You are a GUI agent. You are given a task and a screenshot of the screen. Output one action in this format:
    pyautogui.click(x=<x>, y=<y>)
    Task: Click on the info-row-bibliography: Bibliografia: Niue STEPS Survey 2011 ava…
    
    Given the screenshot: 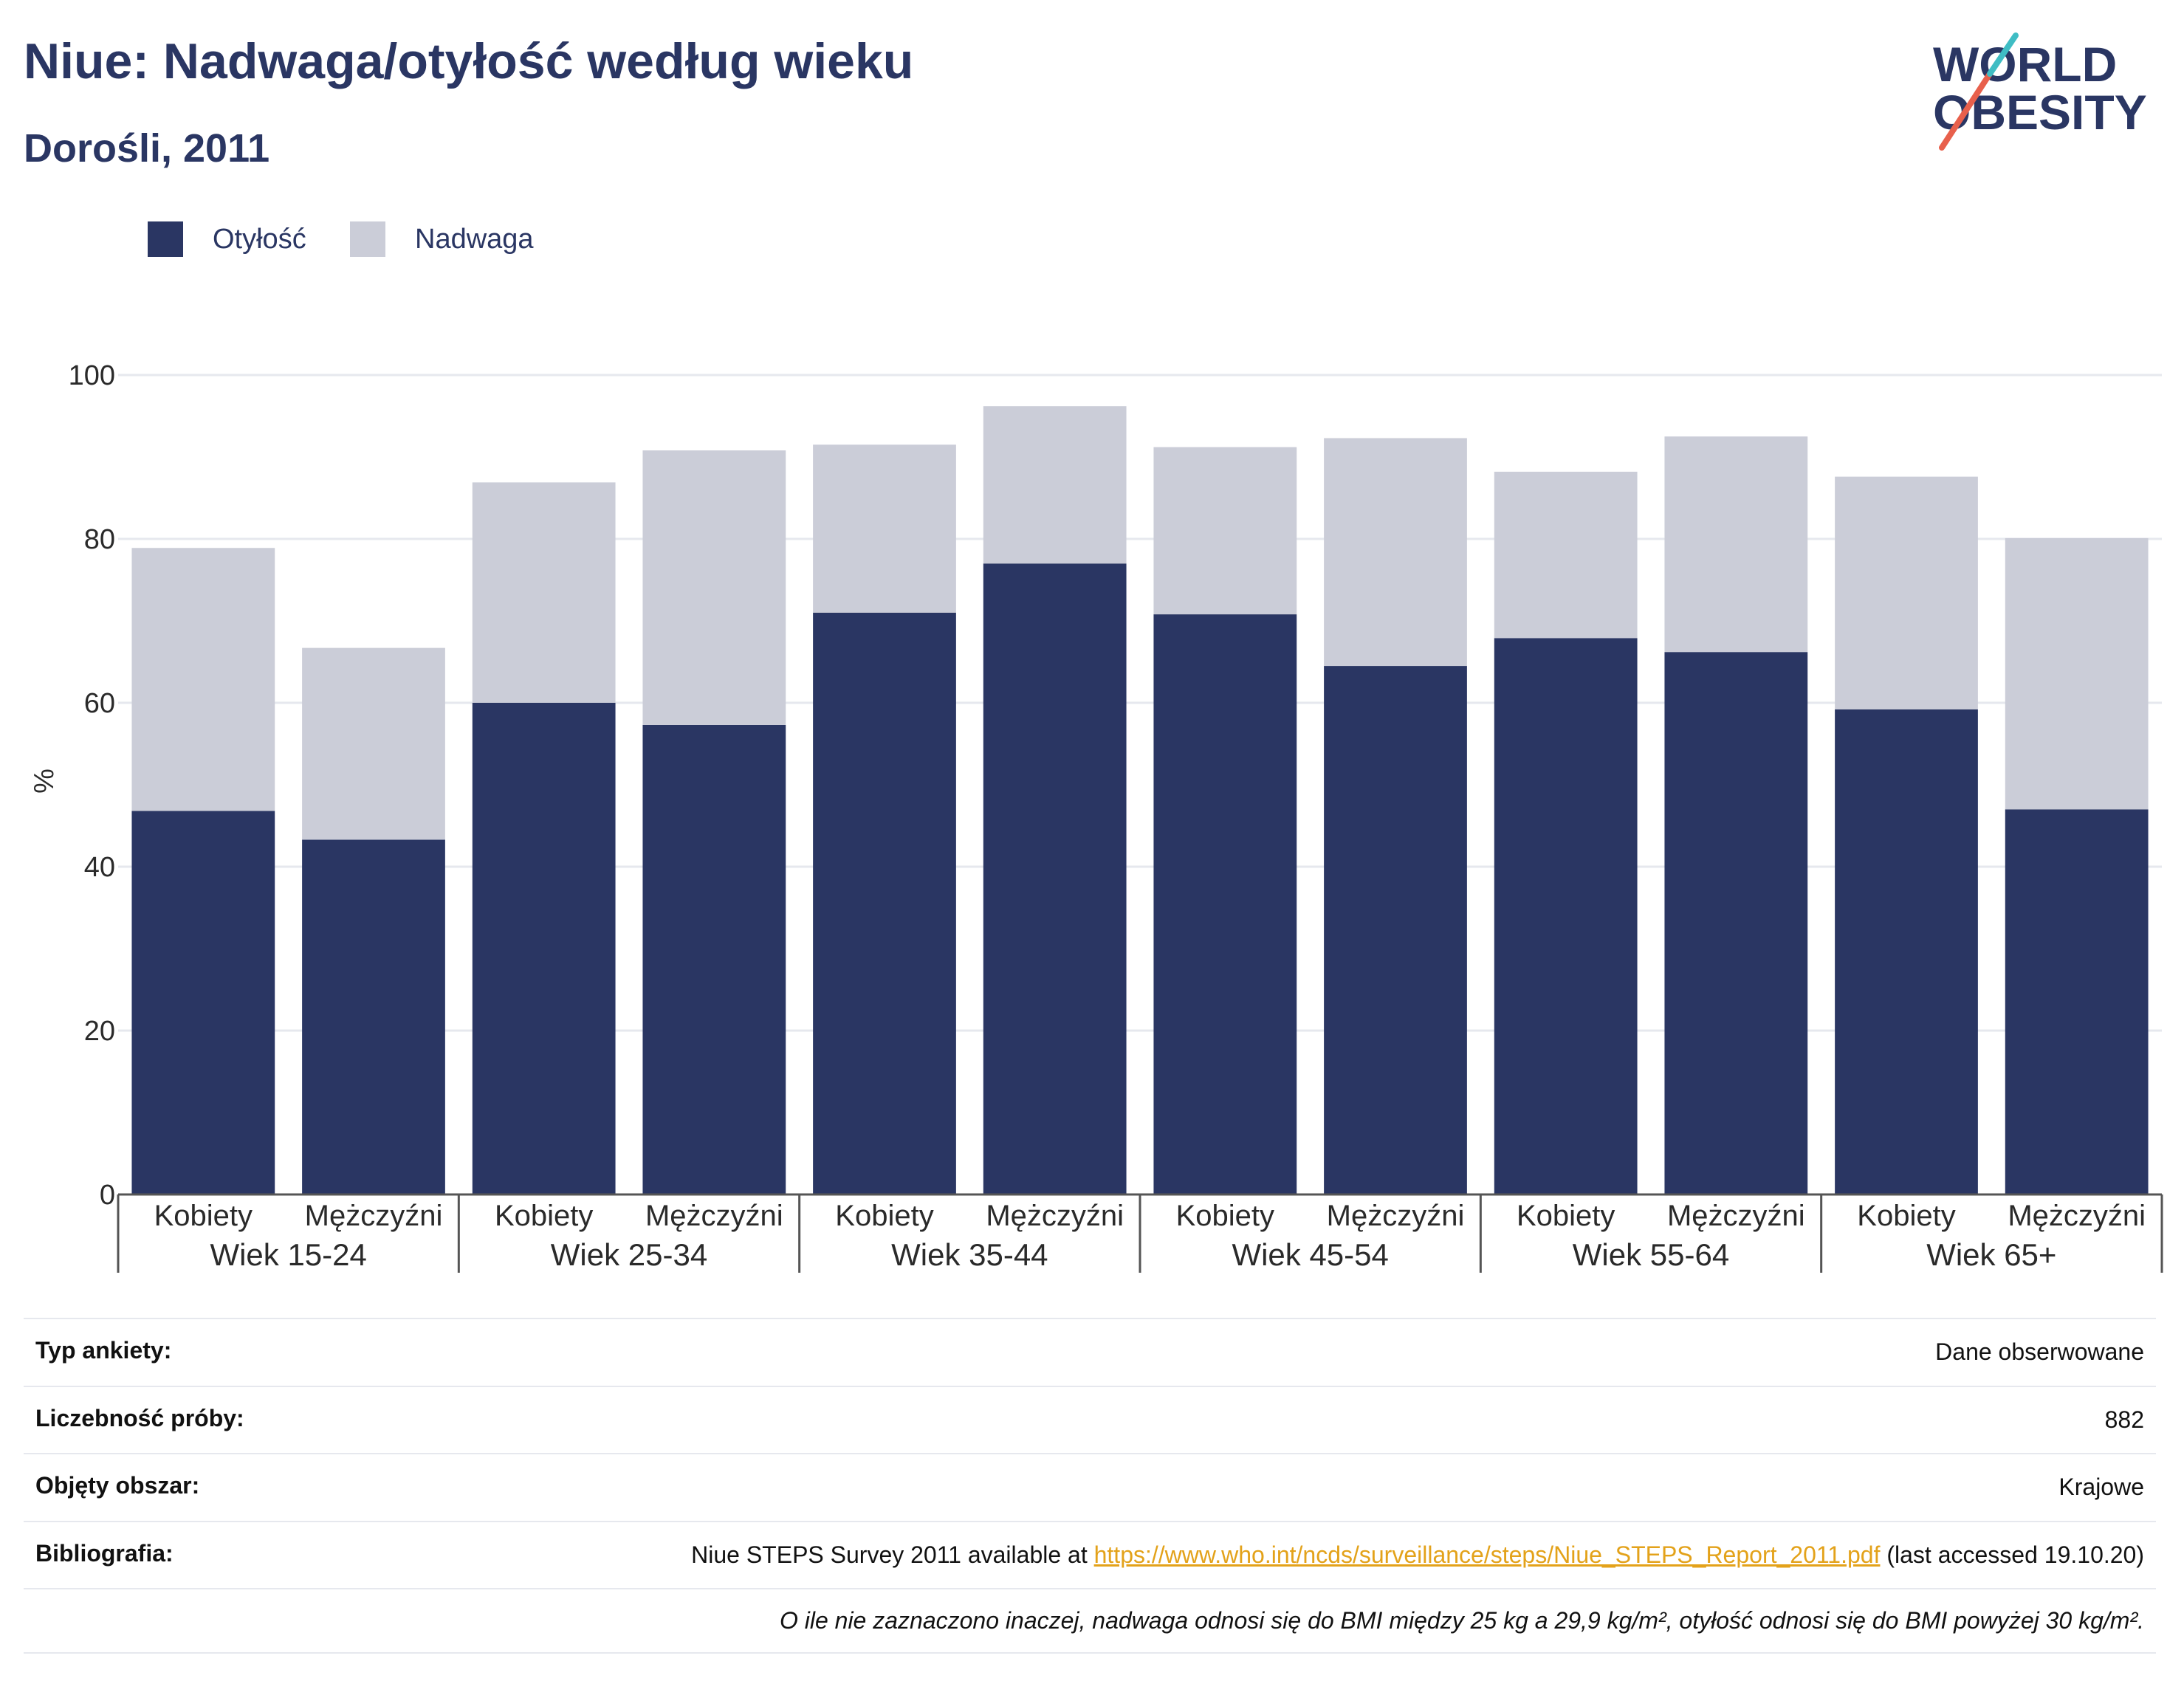 What is the action you would take?
    pyautogui.click(x=1090, y=1554)
    